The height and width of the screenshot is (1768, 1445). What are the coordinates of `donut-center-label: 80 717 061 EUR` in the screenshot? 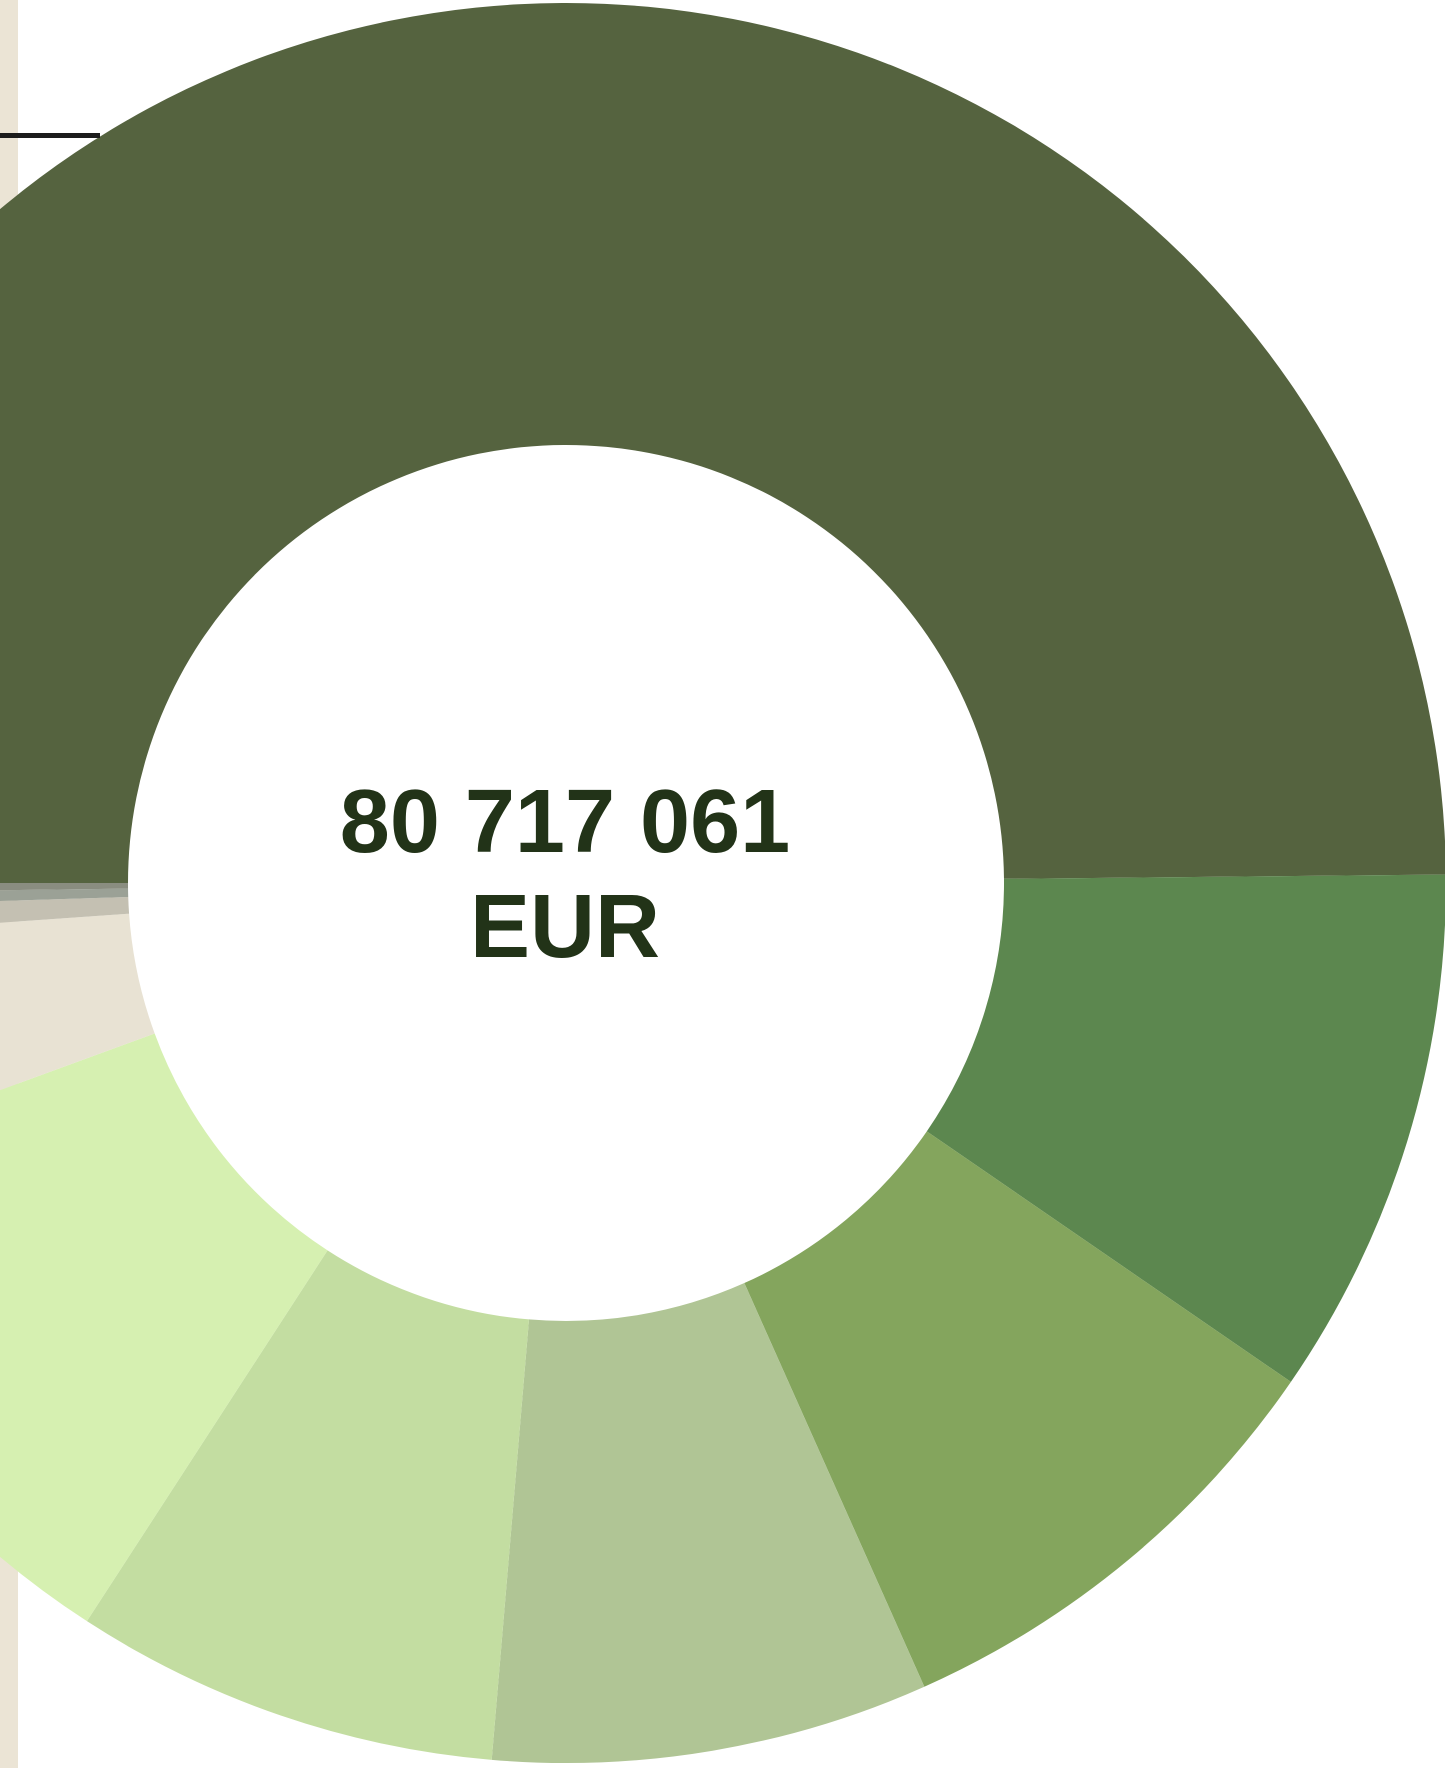 It's located at (565, 875).